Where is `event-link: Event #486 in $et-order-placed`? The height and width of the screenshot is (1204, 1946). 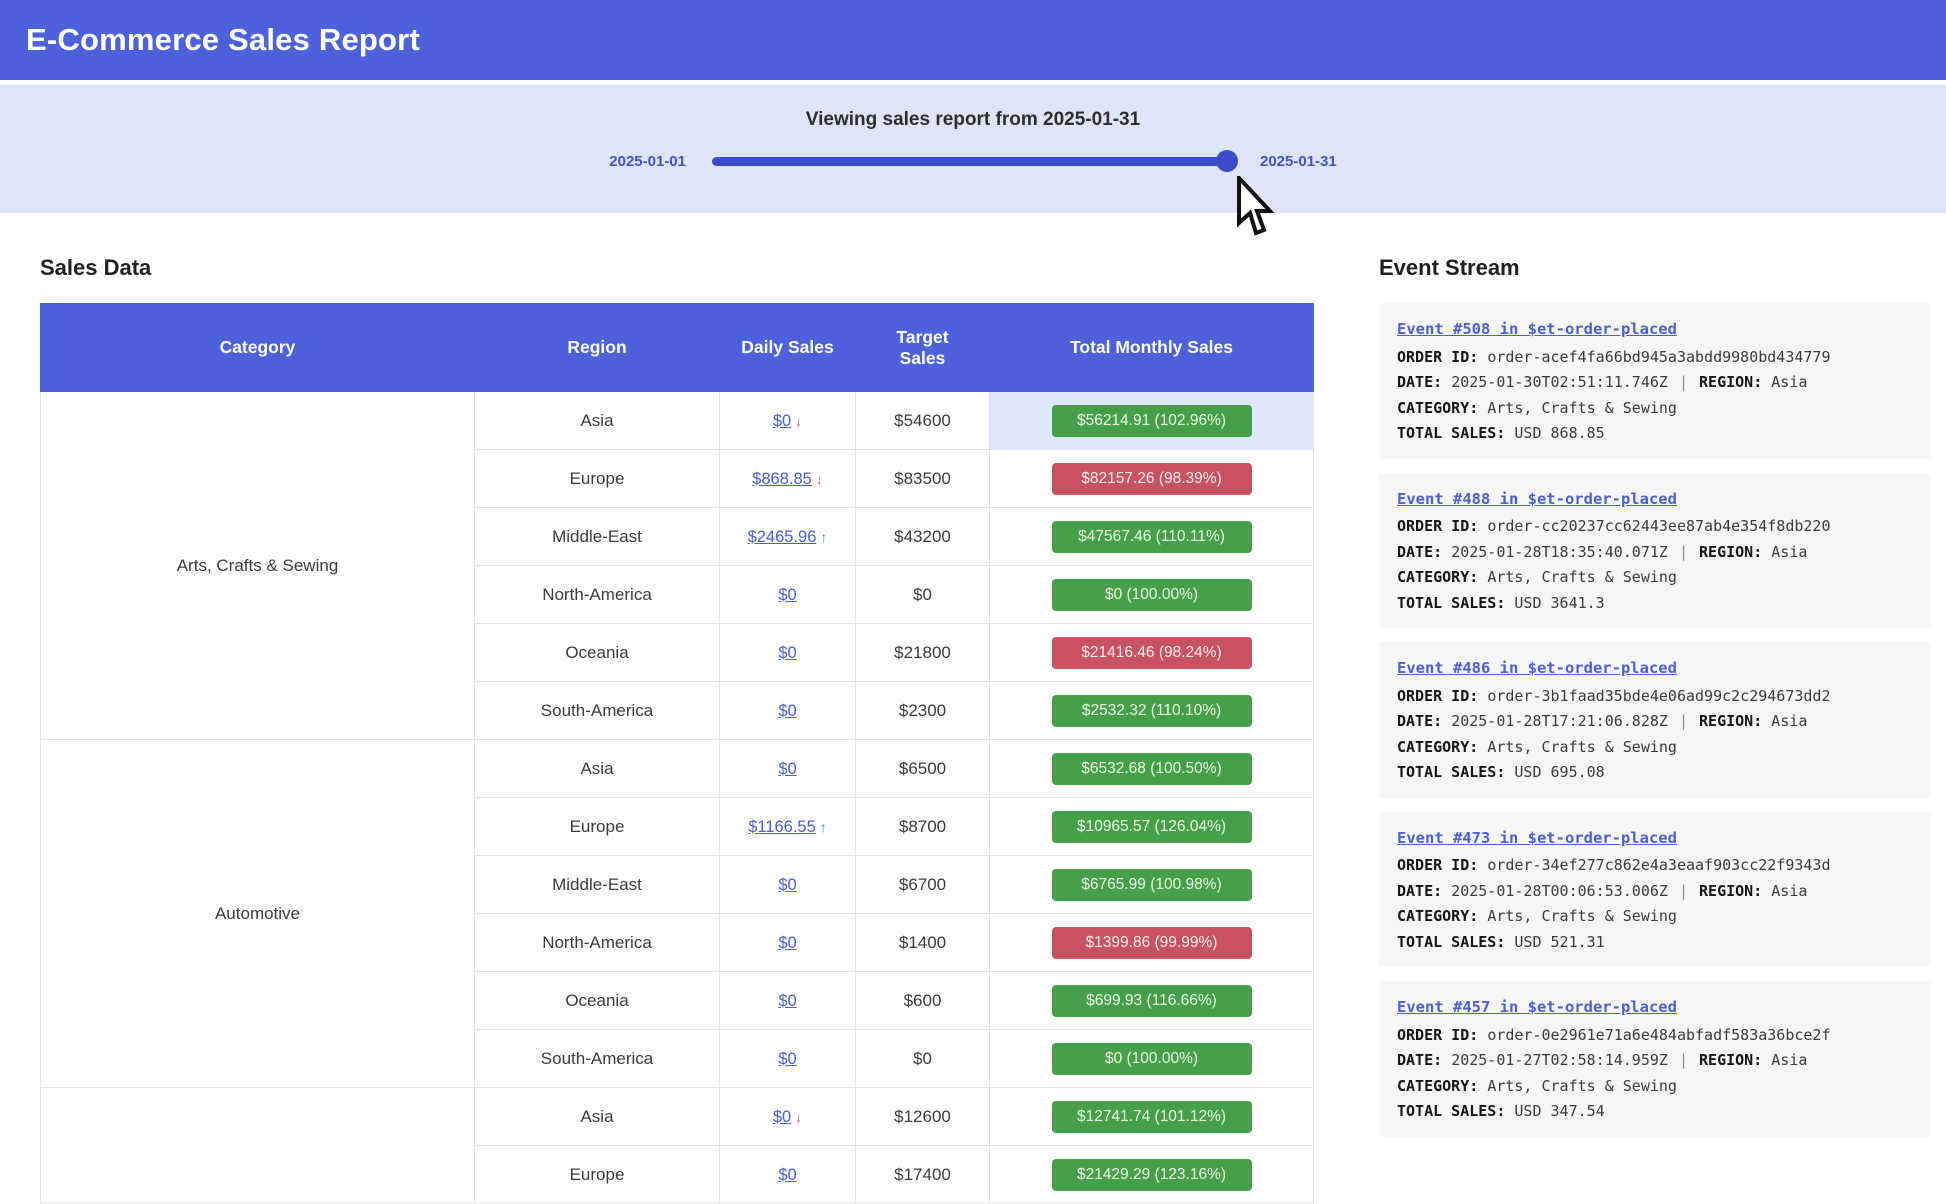
event-link: Event #486 in $et-order-placed is located at coordinates (1537, 668).